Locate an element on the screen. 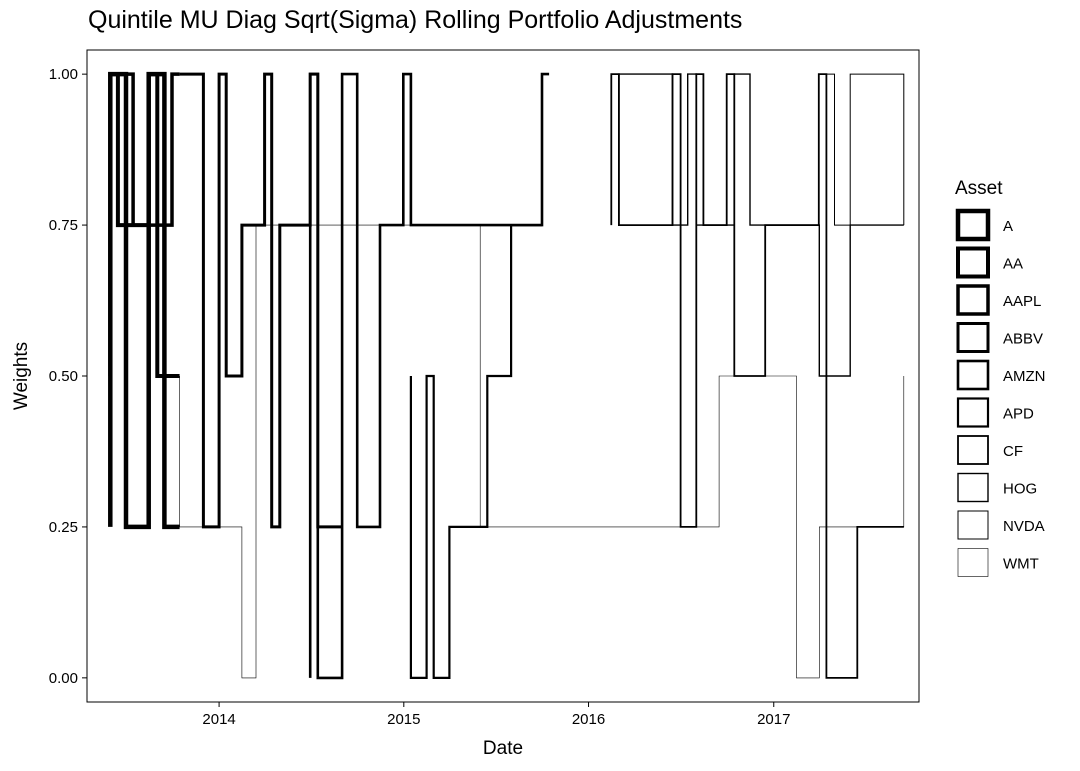 The width and height of the screenshot is (1080, 771). x-tick-label: 2014 is located at coordinates (218, 719).